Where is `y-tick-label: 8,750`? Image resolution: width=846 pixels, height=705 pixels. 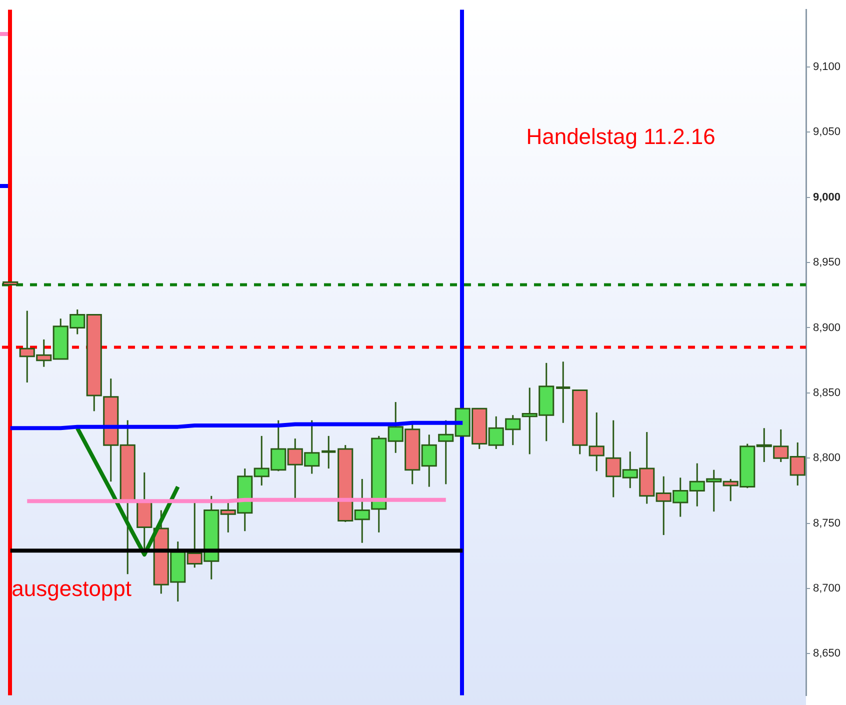 y-tick-label: 8,750 is located at coordinates (827, 523).